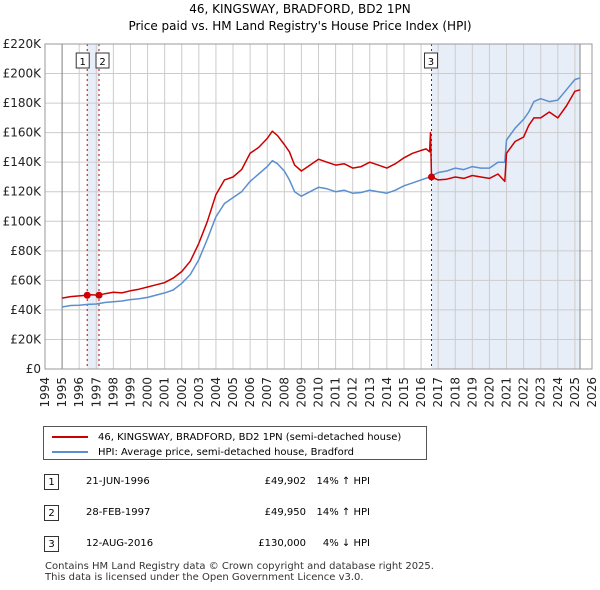  What do you see at coordinates (199, 392) in the screenshot?
I see `x-tick-label: 2003` at bounding box center [199, 392].